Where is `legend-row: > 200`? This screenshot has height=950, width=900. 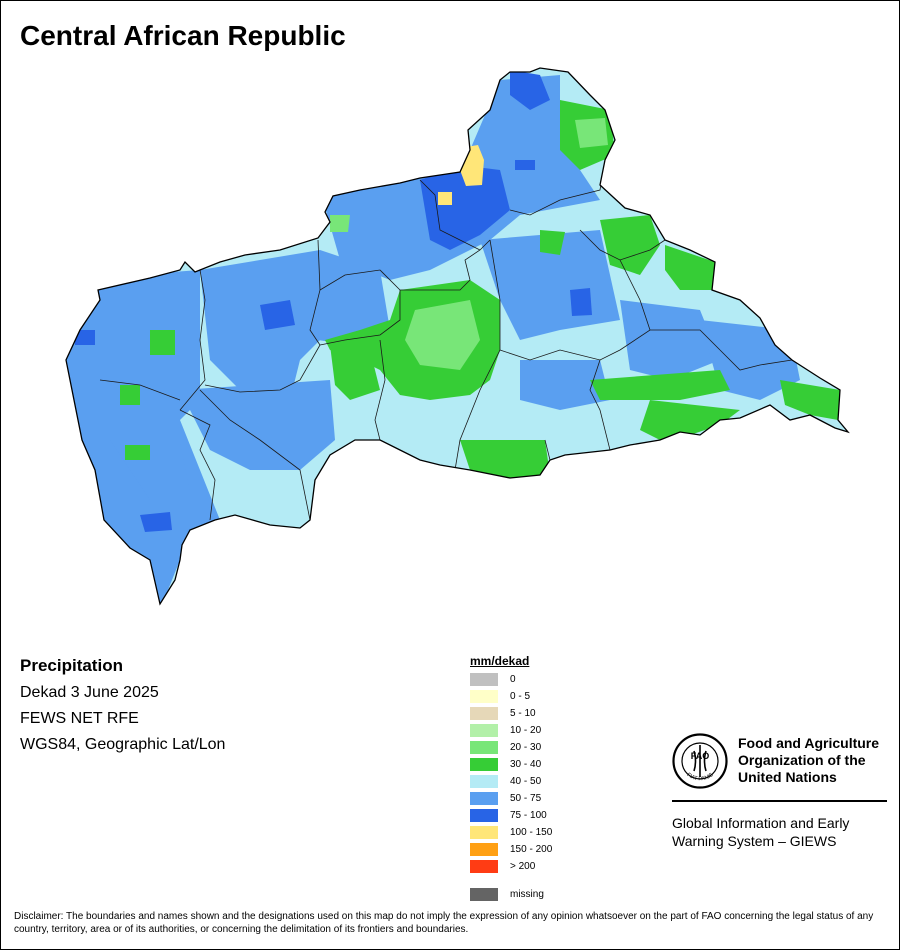
legend-row: > 200 is located at coordinates (511, 866).